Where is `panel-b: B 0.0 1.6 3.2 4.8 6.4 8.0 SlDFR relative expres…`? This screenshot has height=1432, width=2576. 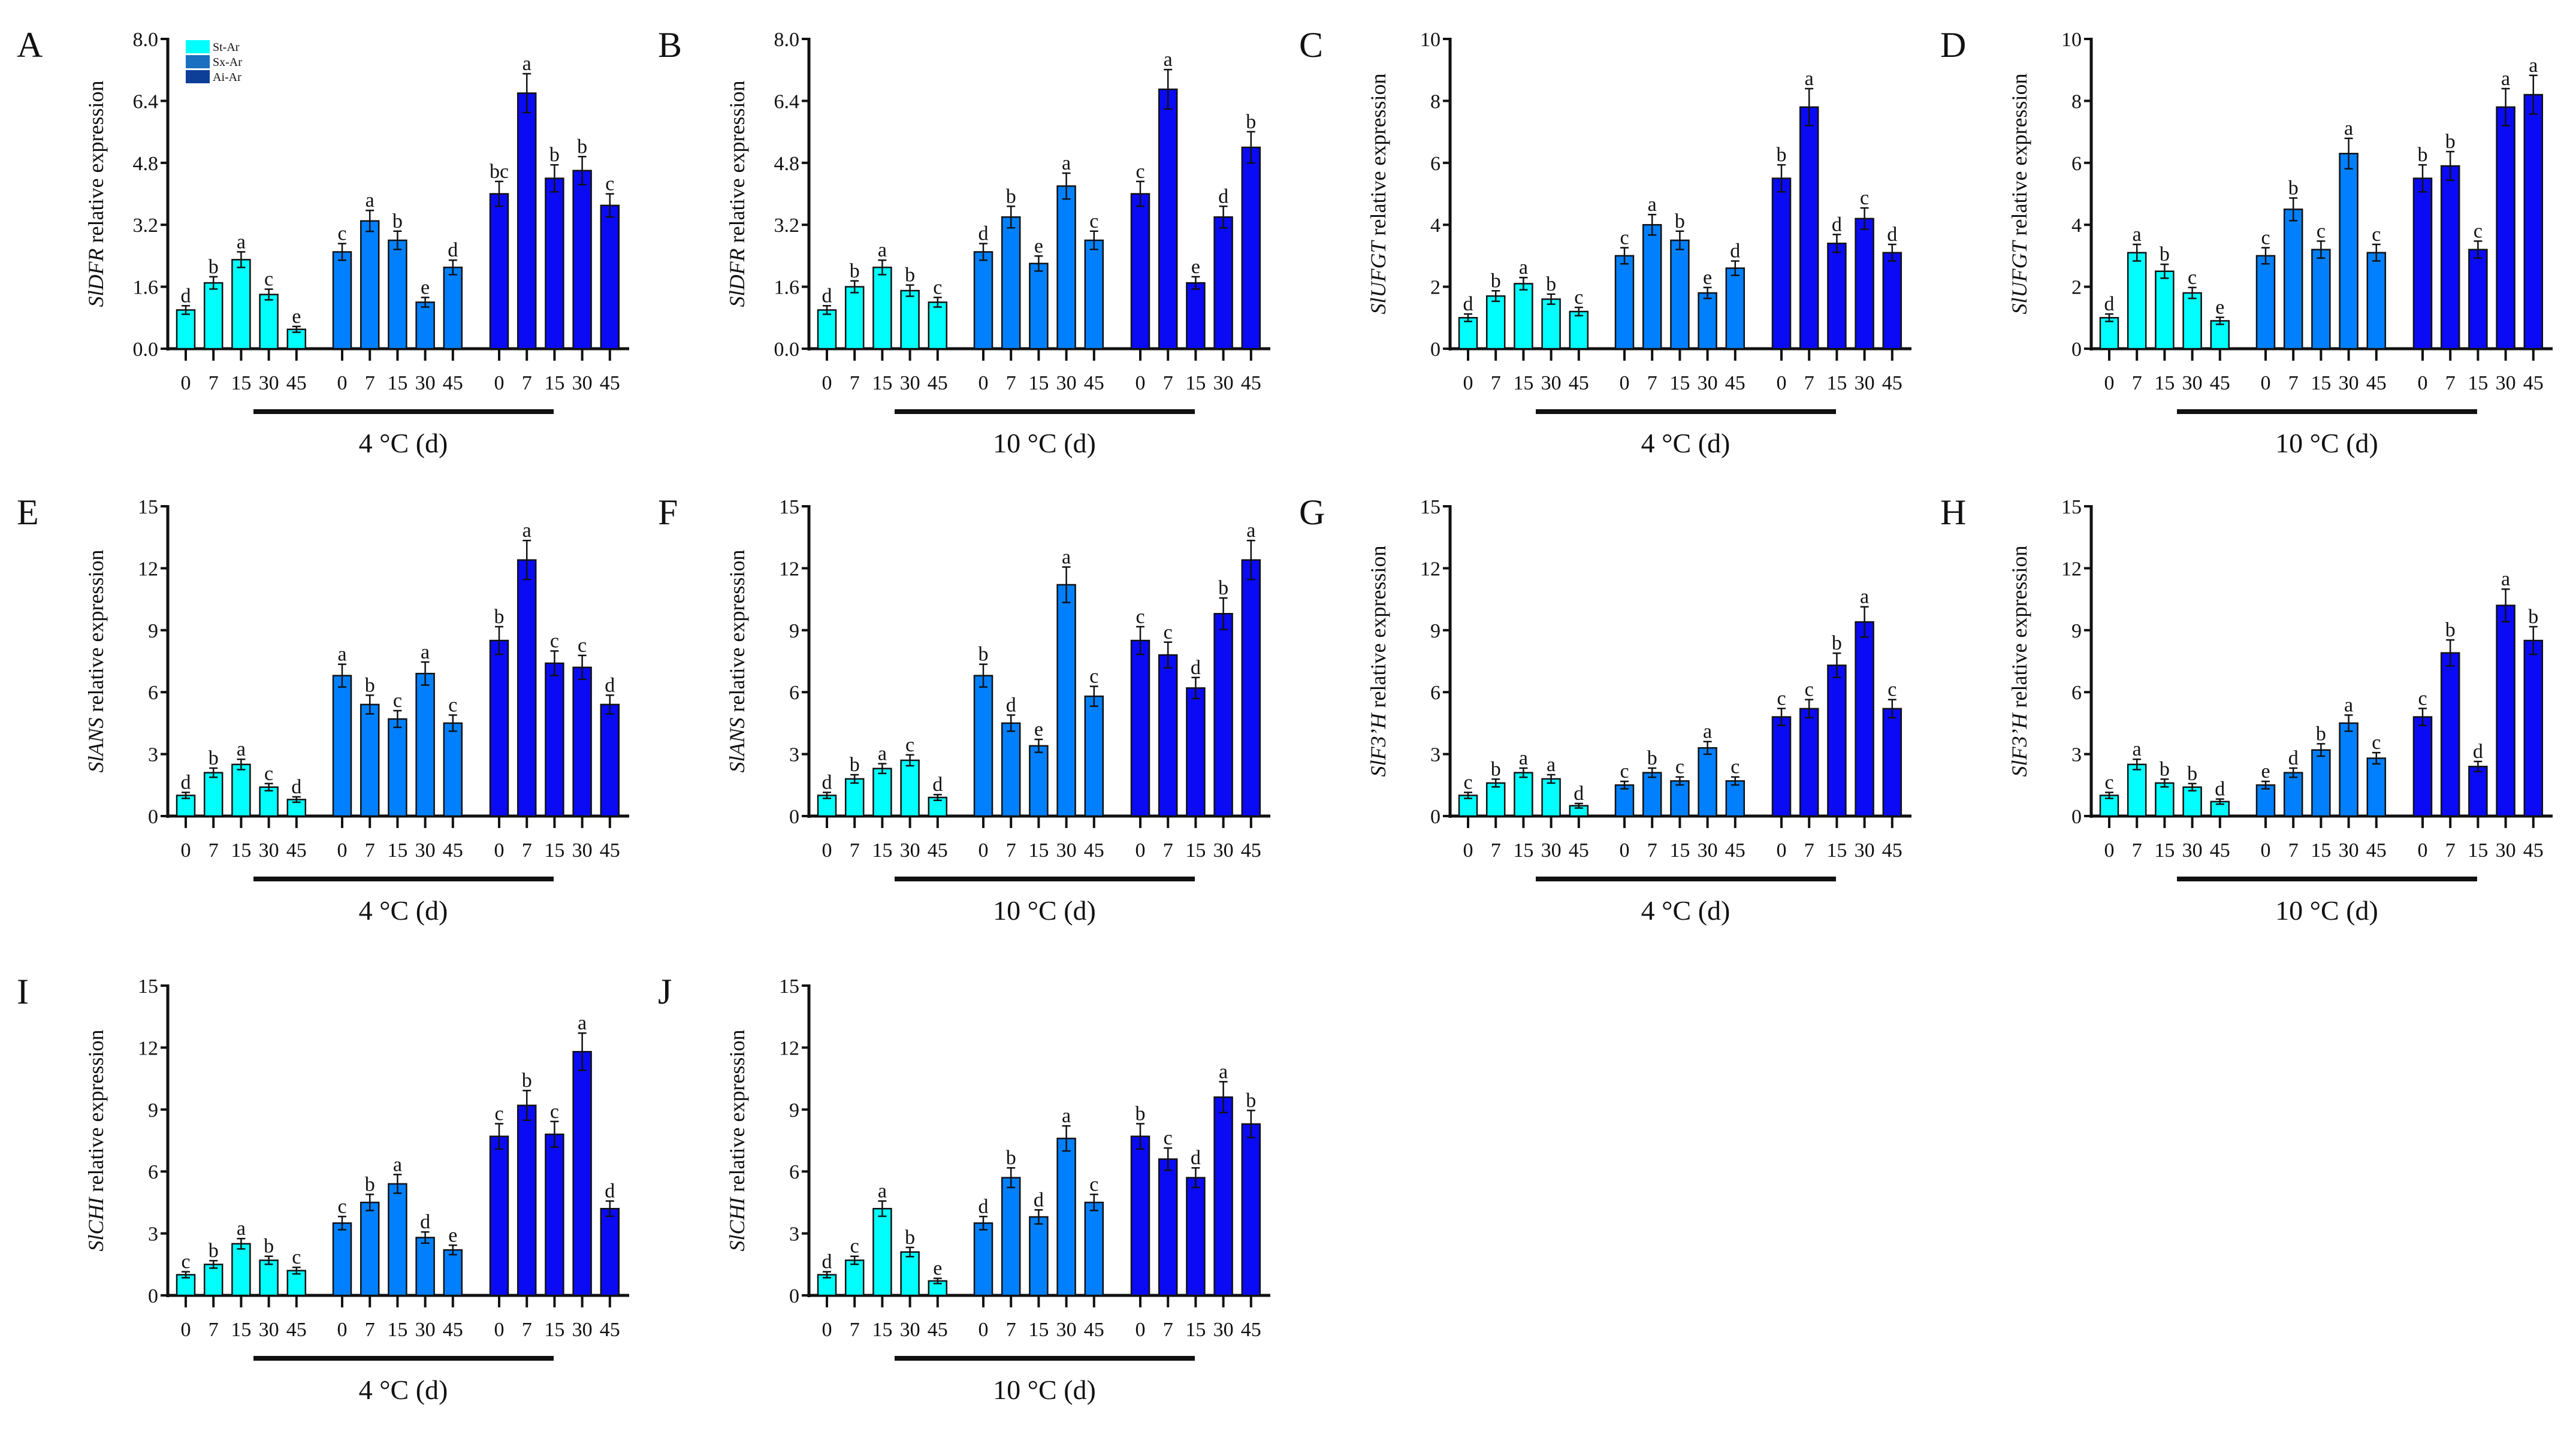 panel-b: B 0.0 1.6 3.2 4.8 6.4 8.0 SlDFR relative expres… is located at coordinates (964, 241).